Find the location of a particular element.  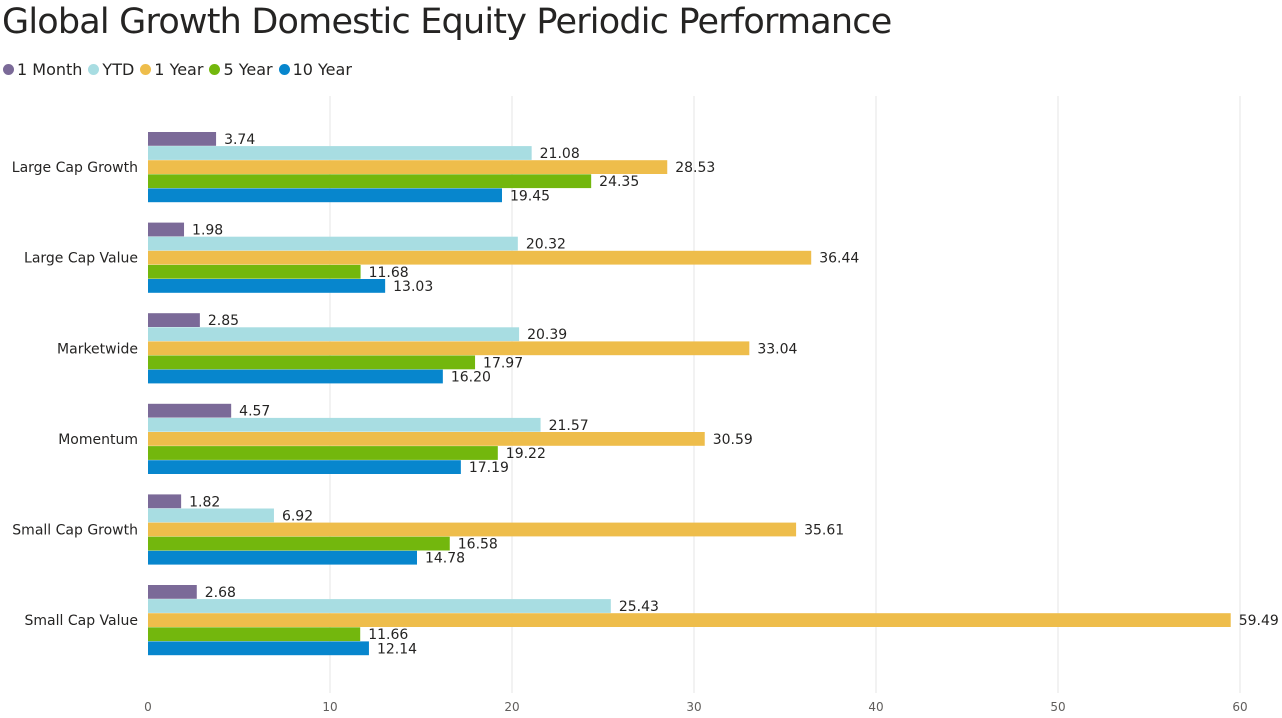

legend-label-1-month: 1 Month is located at coordinates (50, 69).